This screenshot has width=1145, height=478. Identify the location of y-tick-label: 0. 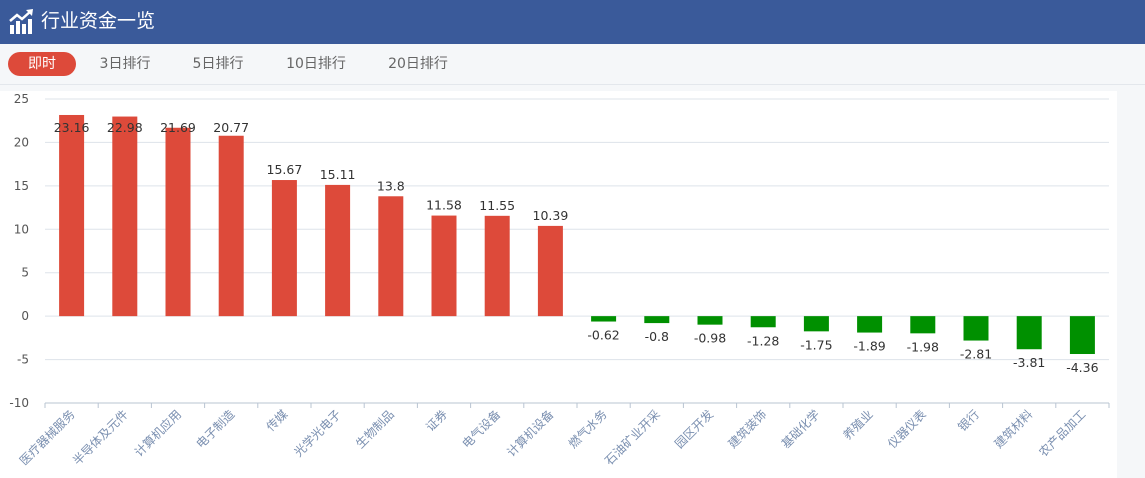
(25, 316).